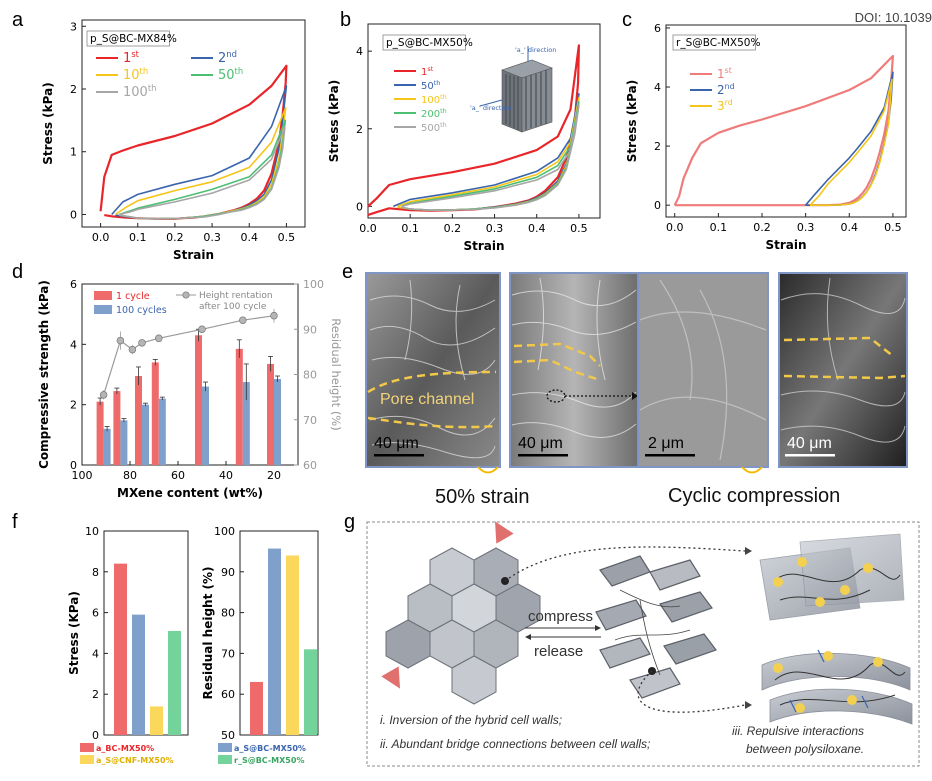  Describe the element at coordinates (310, 329) in the screenshot. I see `y2-tick-label: 90` at that location.